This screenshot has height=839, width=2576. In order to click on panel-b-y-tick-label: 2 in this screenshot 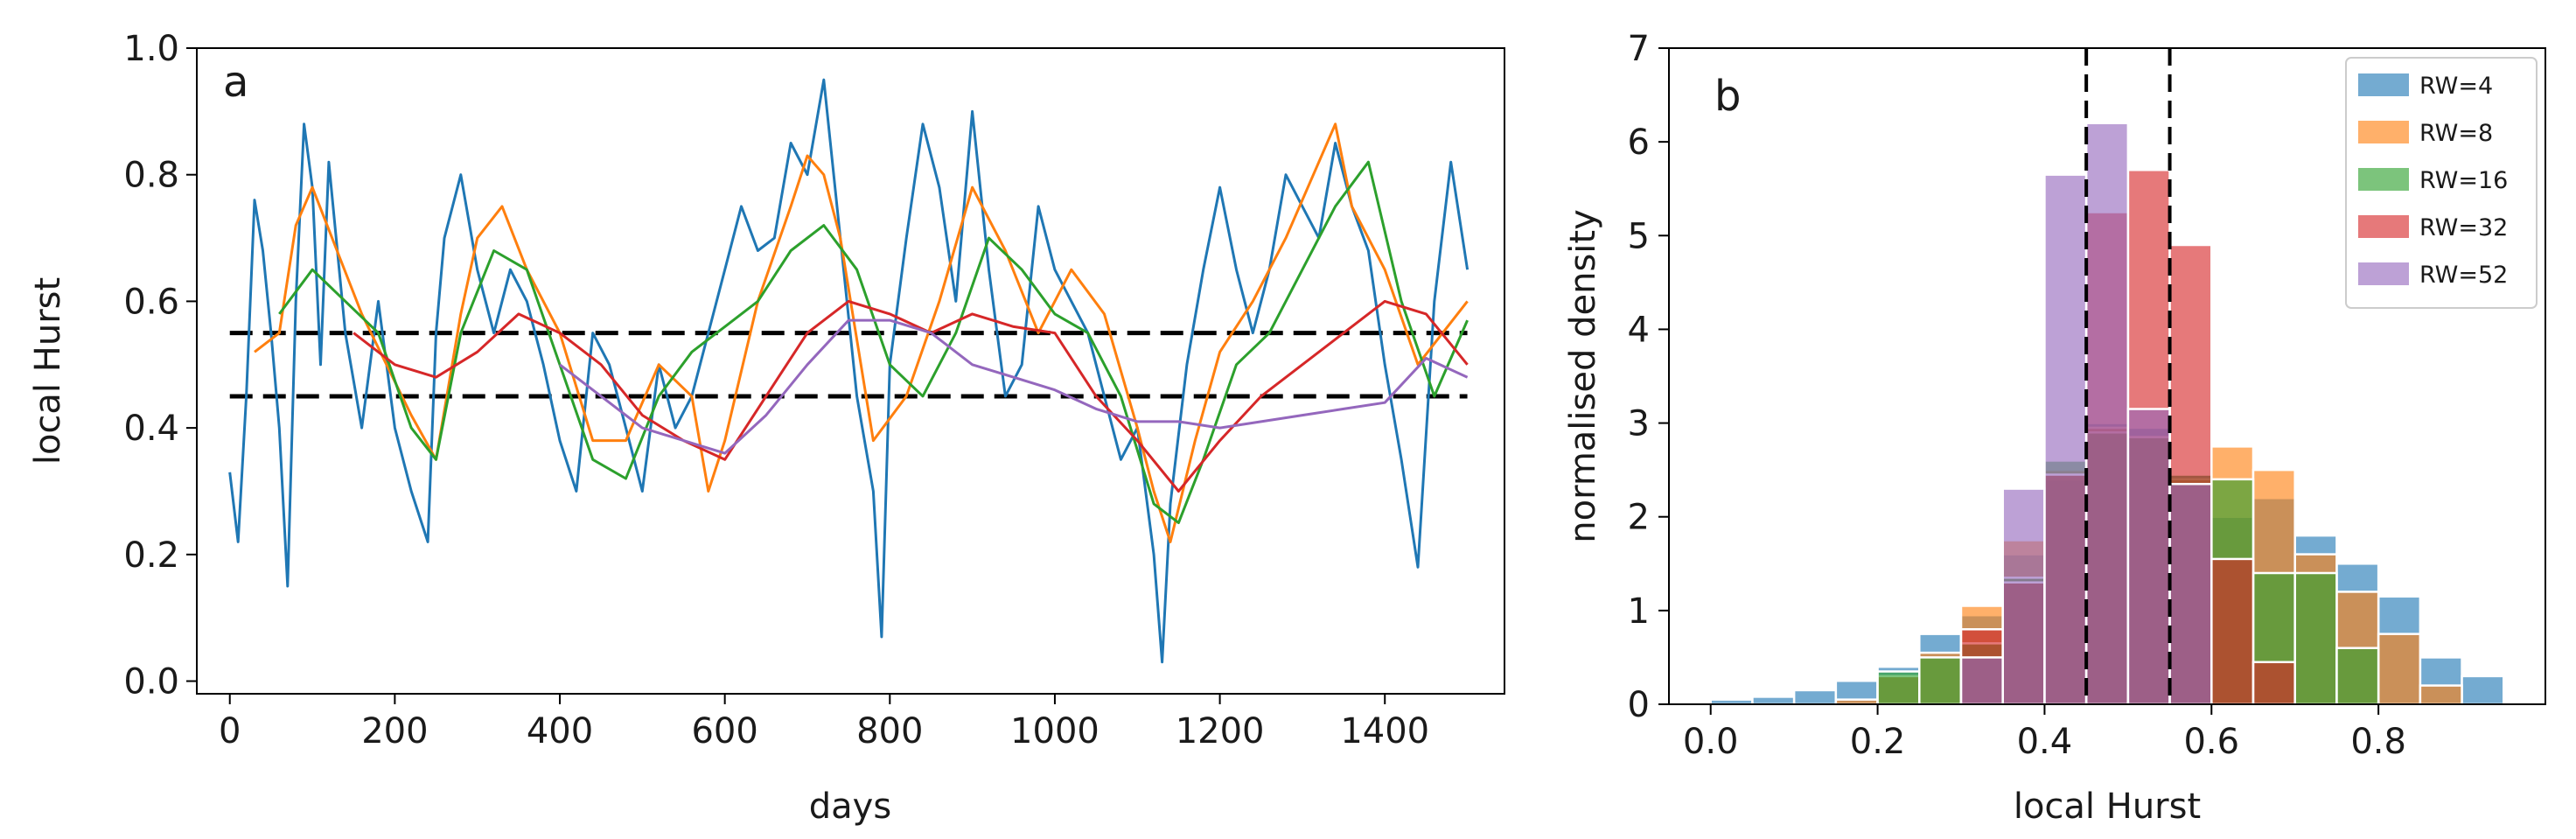, I will do `click(1639, 518)`.